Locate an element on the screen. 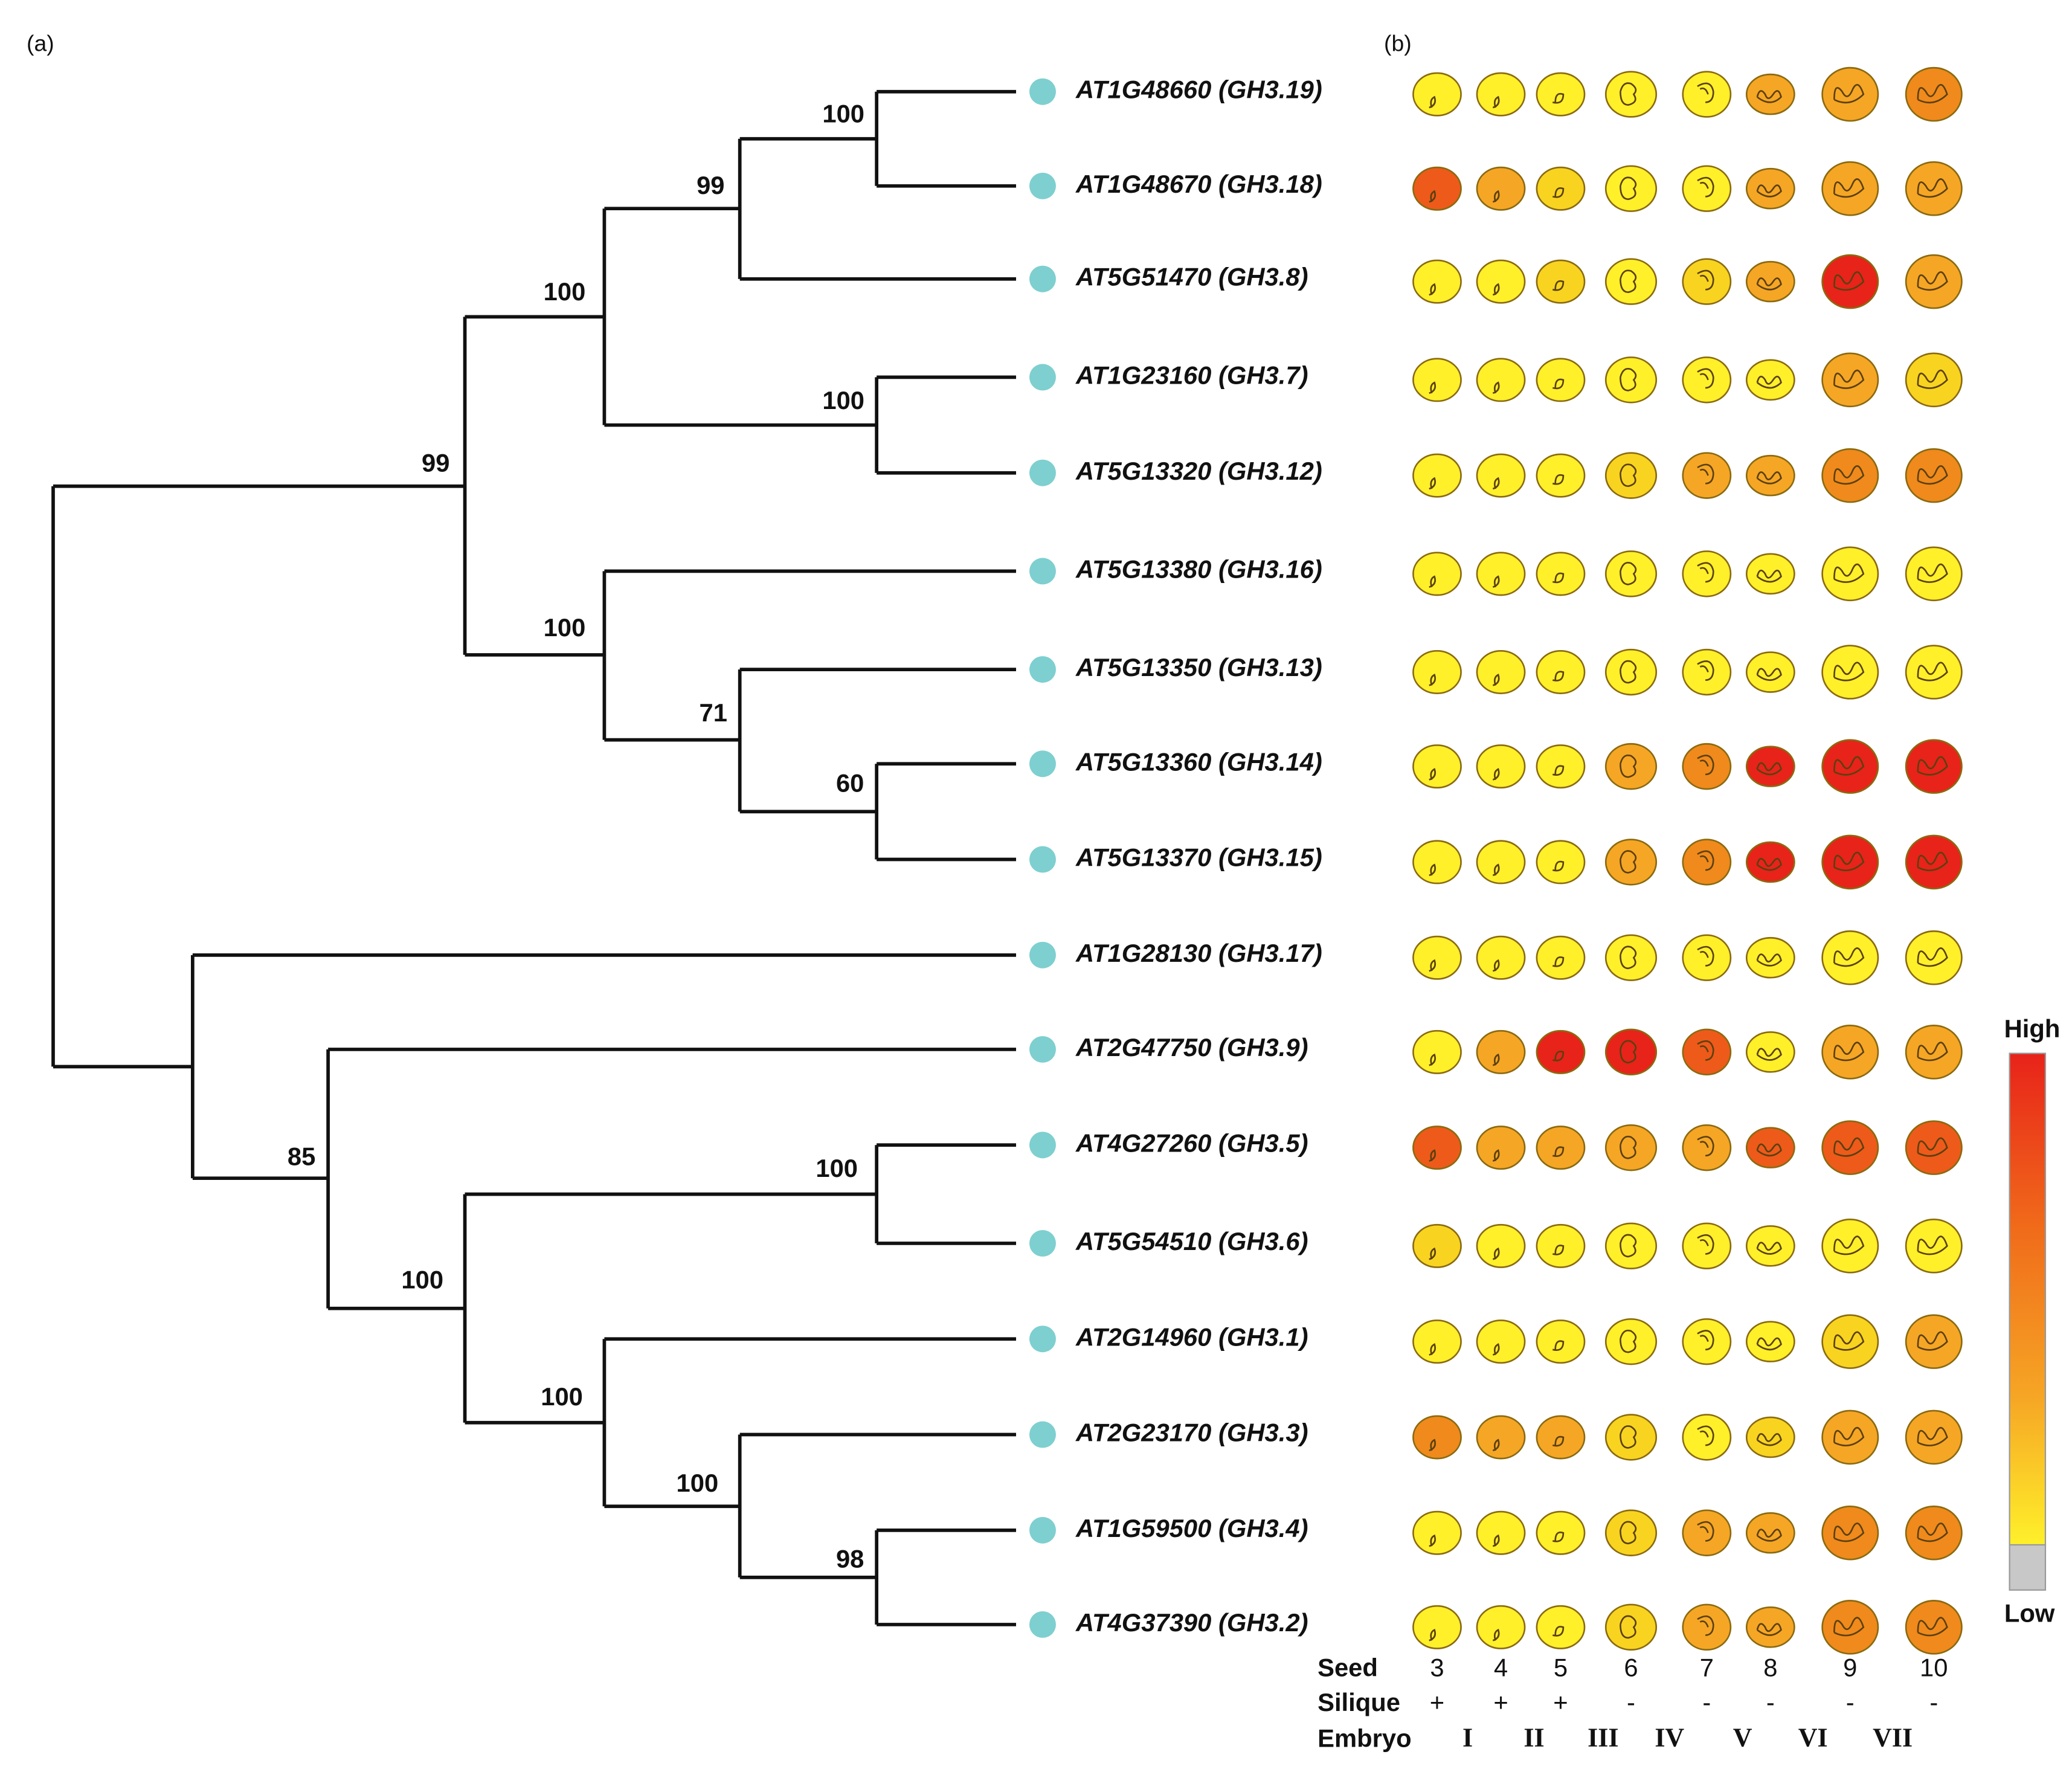 The image size is (2072, 1772). gene-label: AT5G51470 (GH3.8) is located at coordinates (1191, 277).